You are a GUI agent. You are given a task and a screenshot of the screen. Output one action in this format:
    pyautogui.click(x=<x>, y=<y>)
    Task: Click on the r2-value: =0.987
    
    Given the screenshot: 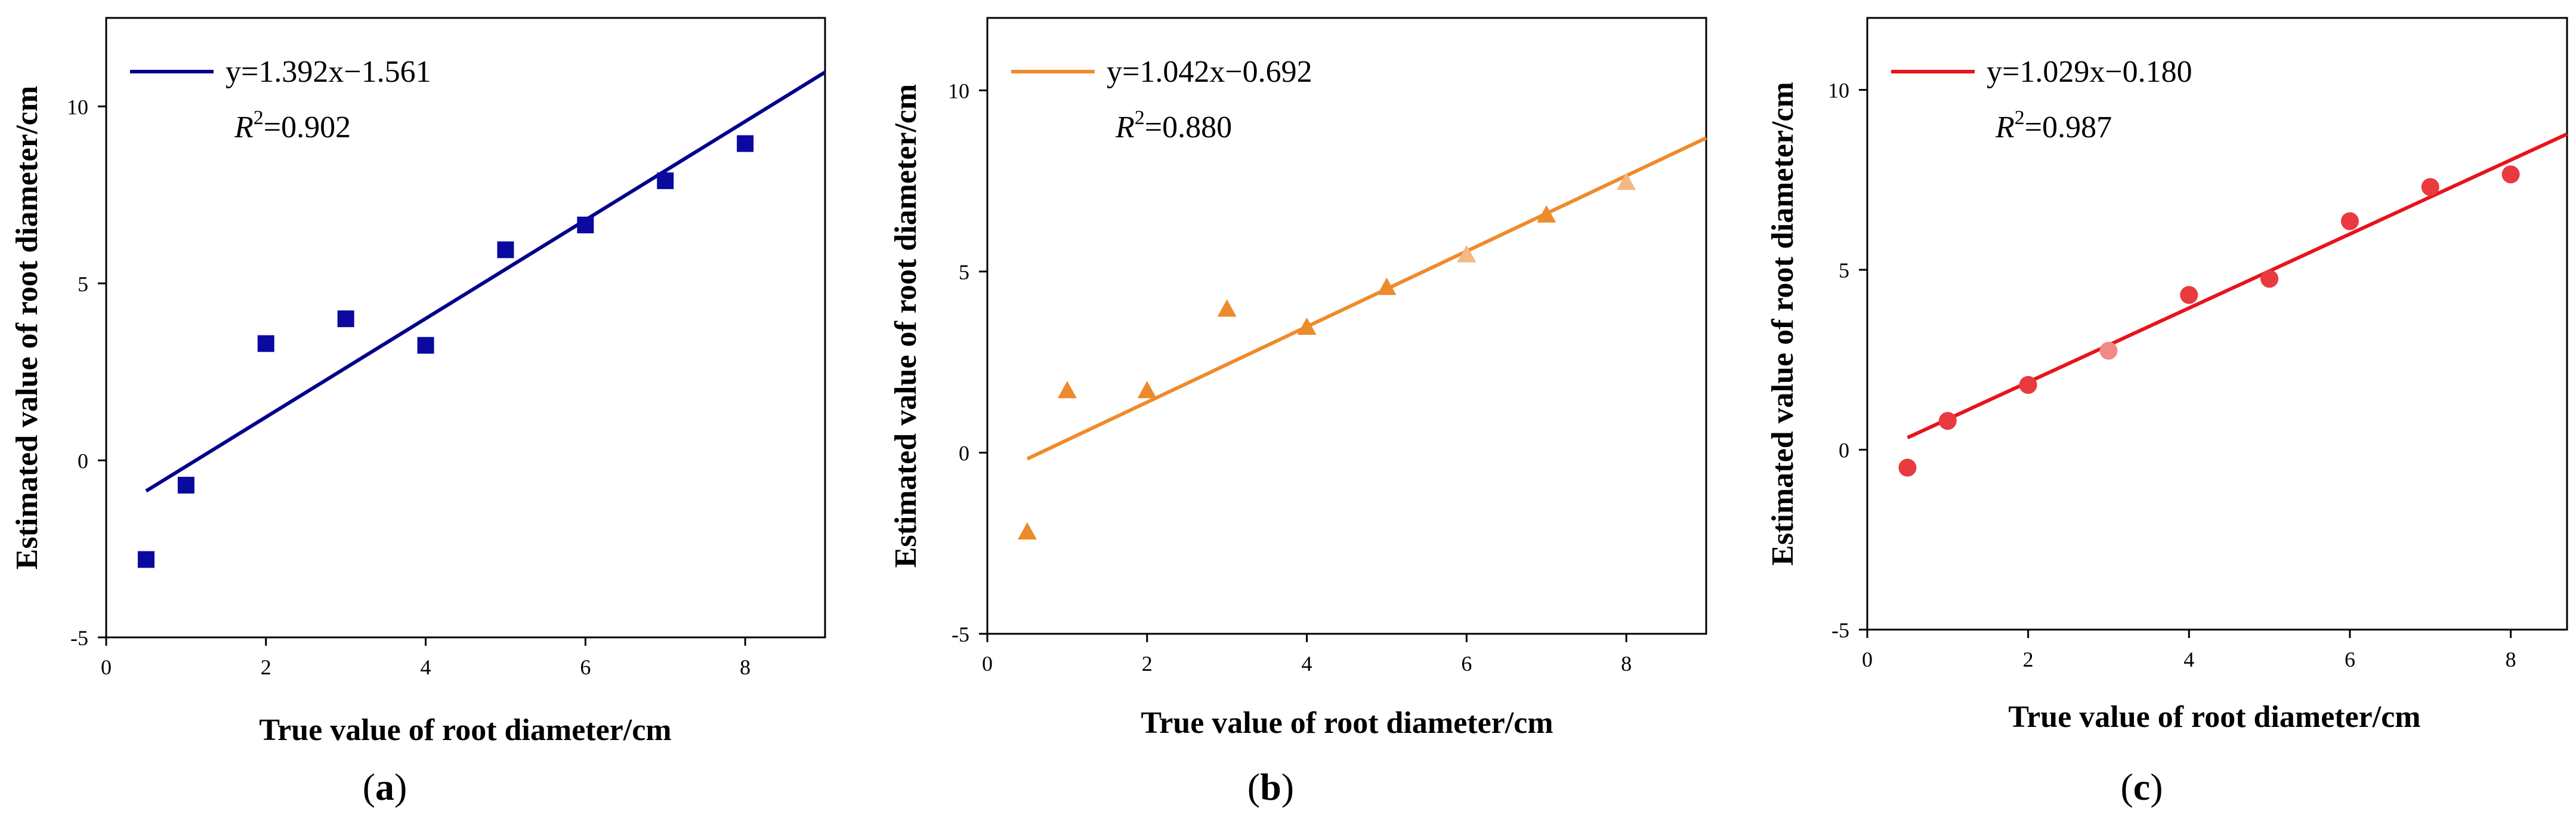 What is the action you would take?
    pyautogui.click(x=2068, y=127)
    